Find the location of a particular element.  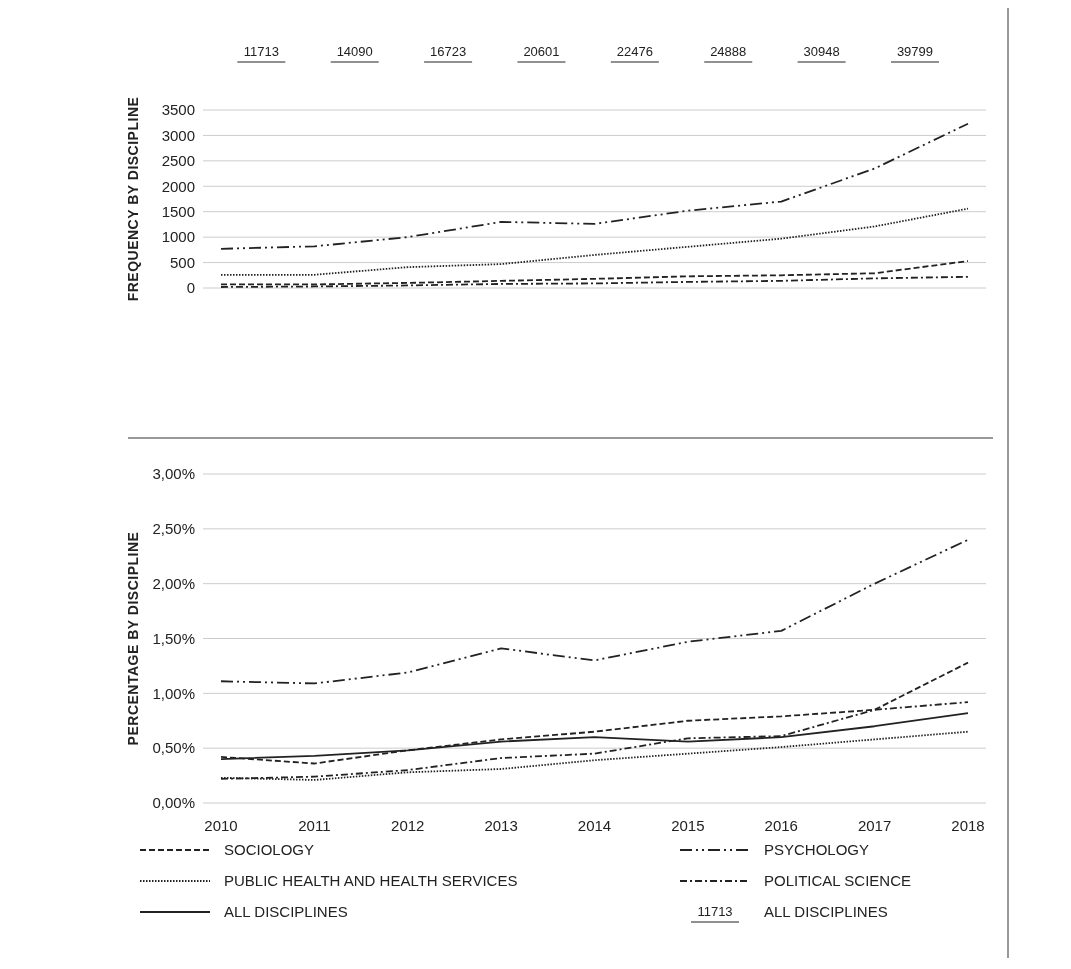

legend-label: PUBLIC HEALTH AND HEALTH SERVICES is located at coordinates (371, 881).